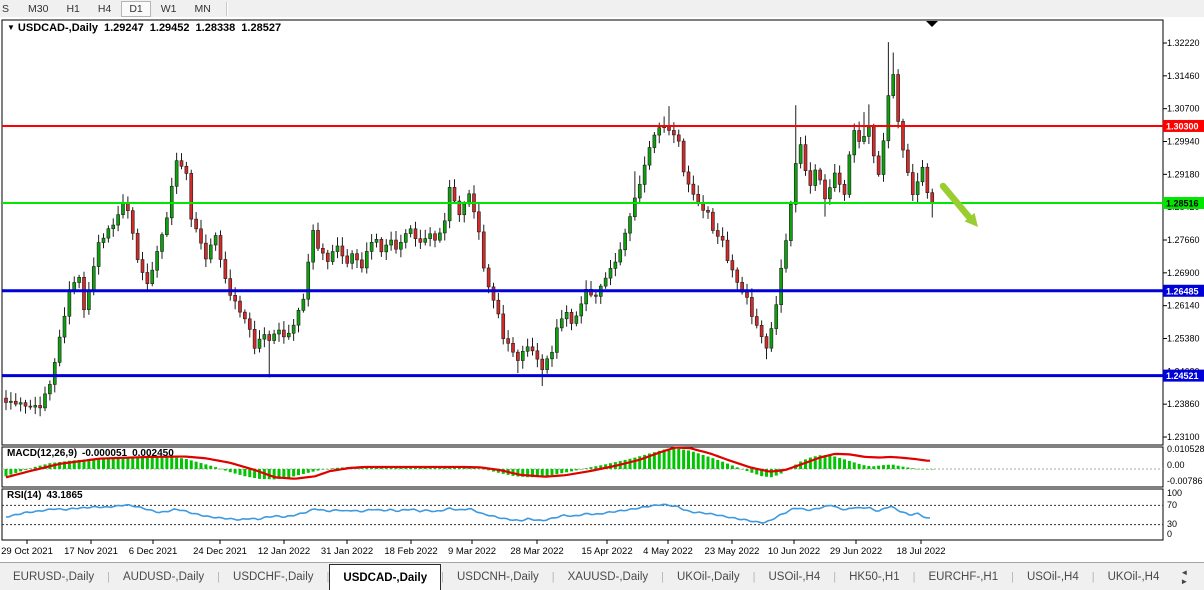 The height and width of the screenshot is (590, 1204). I want to click on rsi-indicator-label: RSI(14) 43.1865, so click(45, 495).